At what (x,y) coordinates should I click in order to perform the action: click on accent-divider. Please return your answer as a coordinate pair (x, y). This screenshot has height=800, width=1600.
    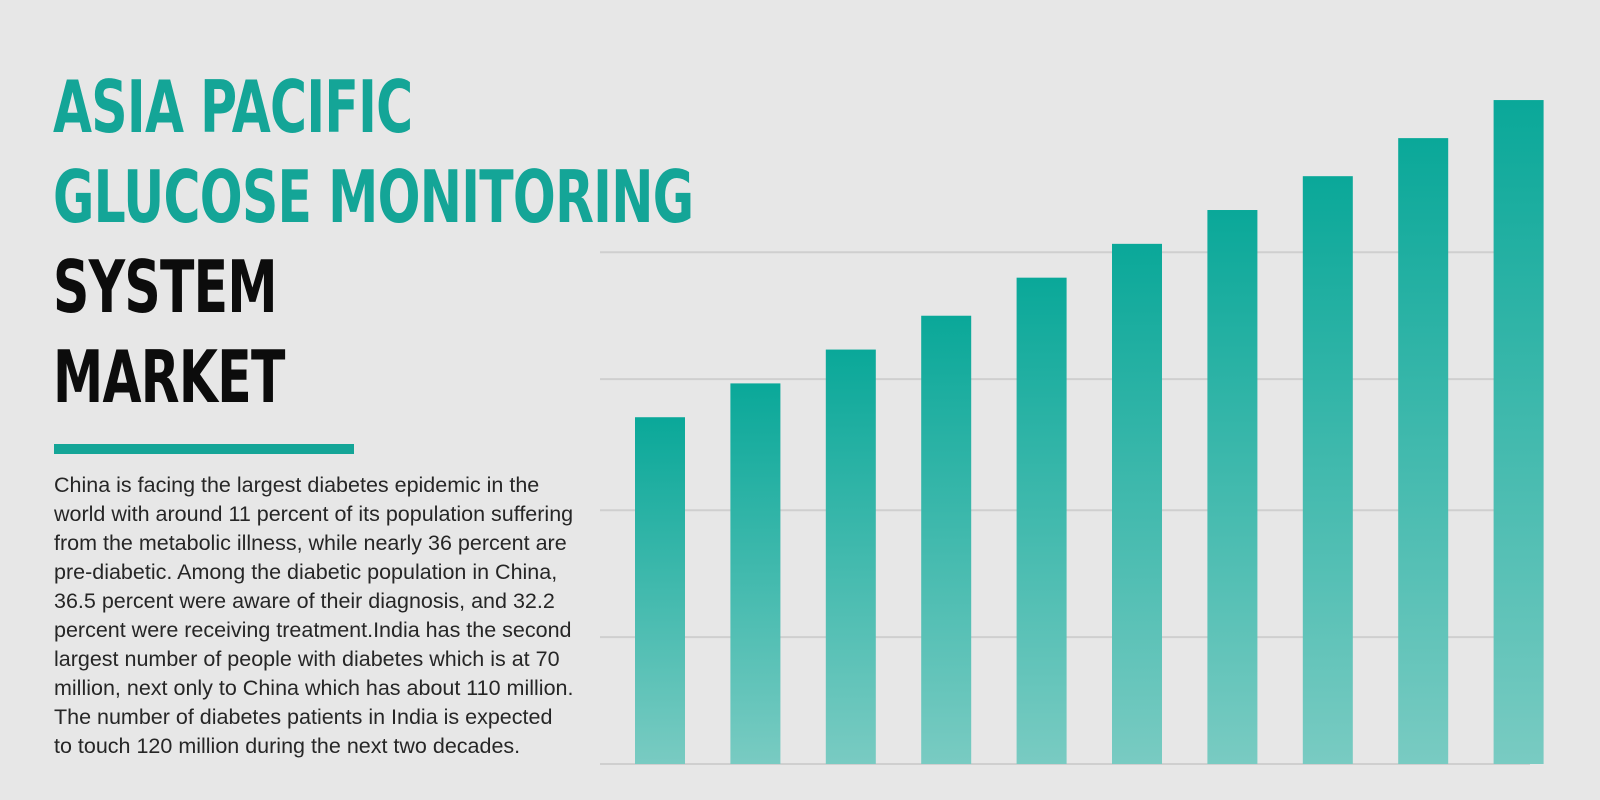
    Looking at the image, I should click on (204, 449).